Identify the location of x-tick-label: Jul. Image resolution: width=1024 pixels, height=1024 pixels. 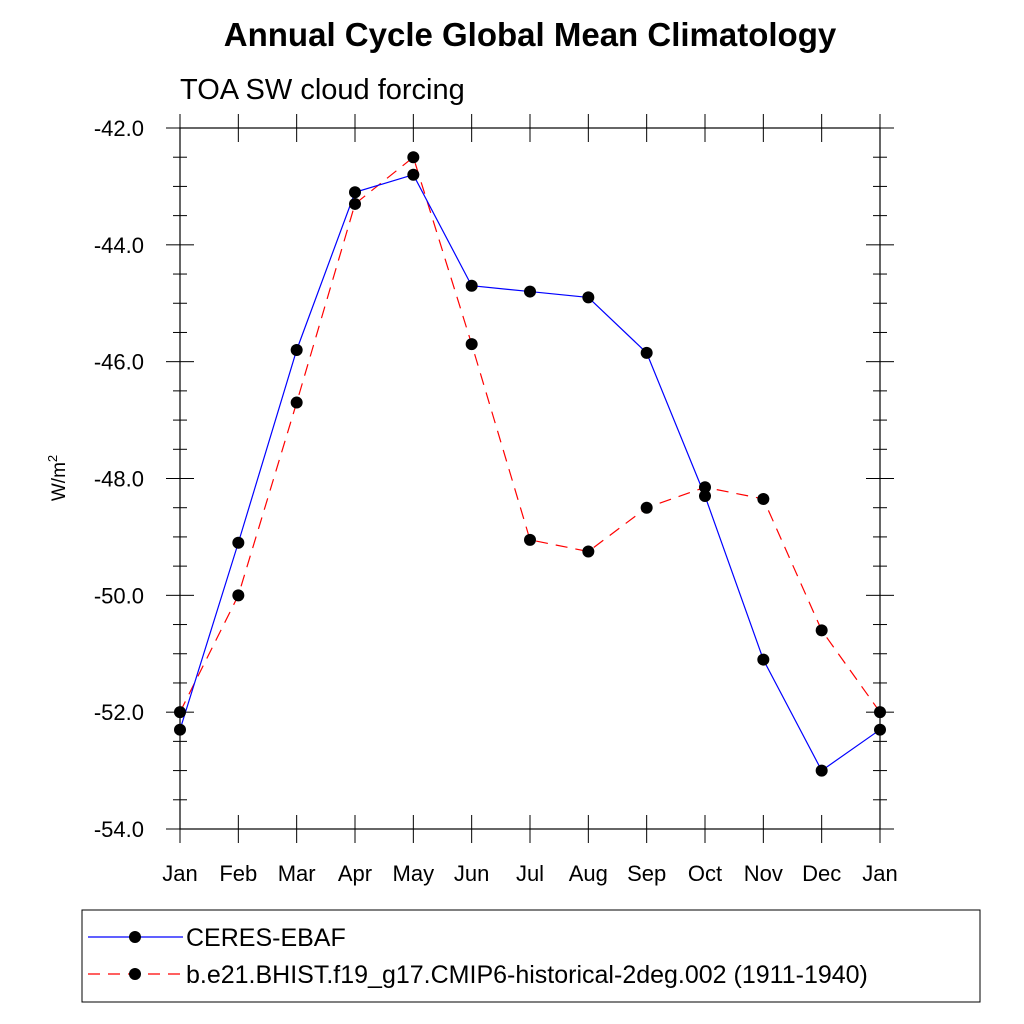
(530, 873).